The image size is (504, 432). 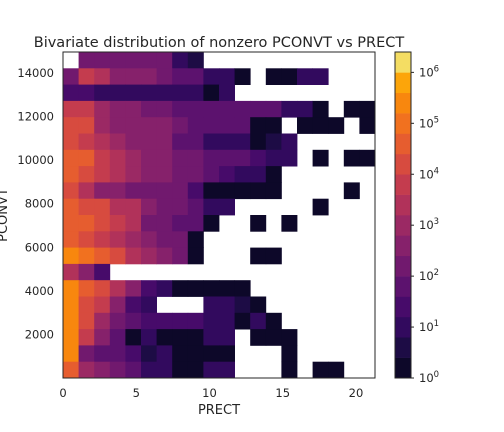 I want to click on colorbar-frame, so click(x=403, y=215).